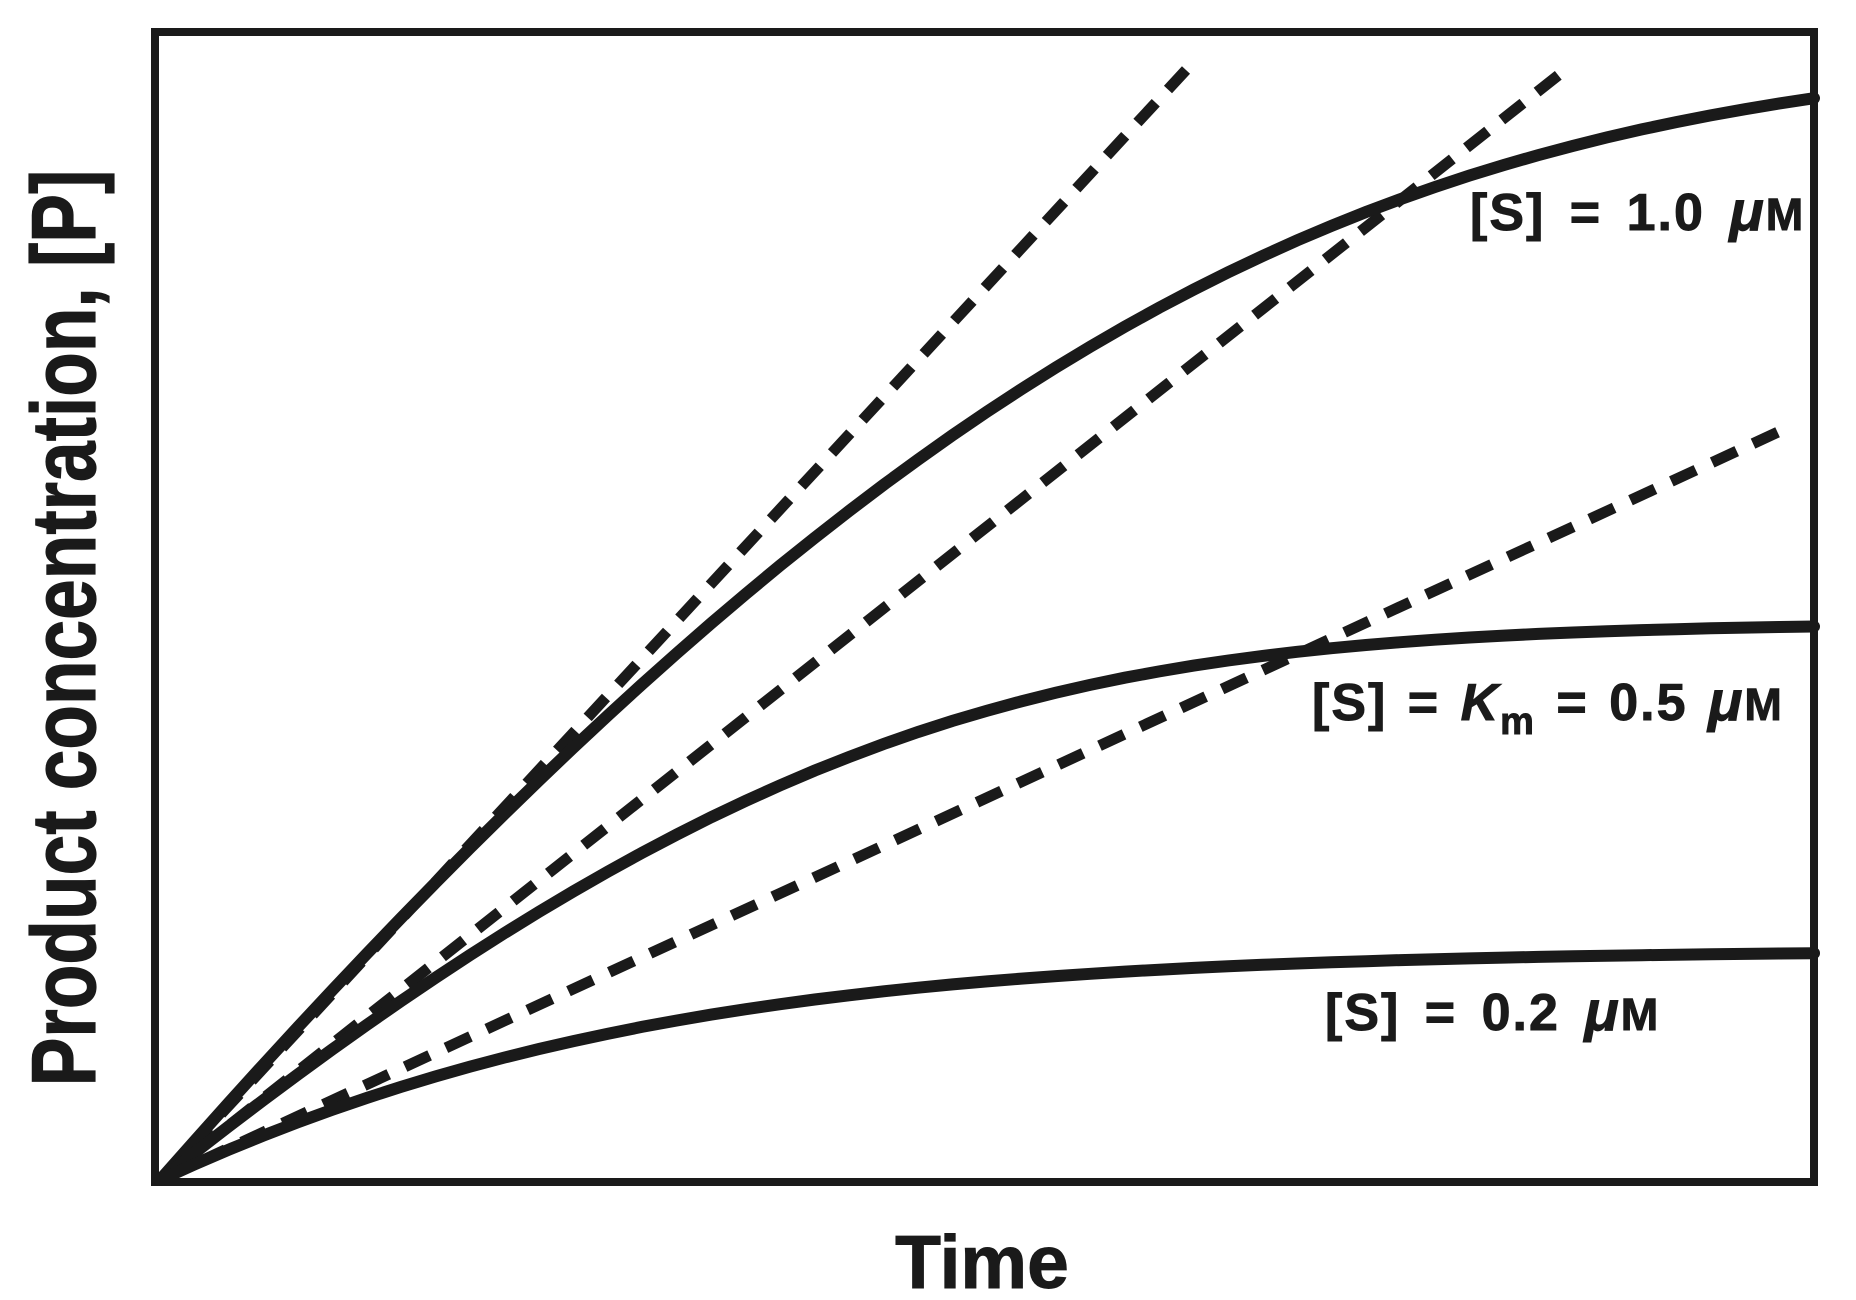 The width and height of the screenshot is (1856, 1300). I want to click on svg-text: Time, so click(982, 1260).